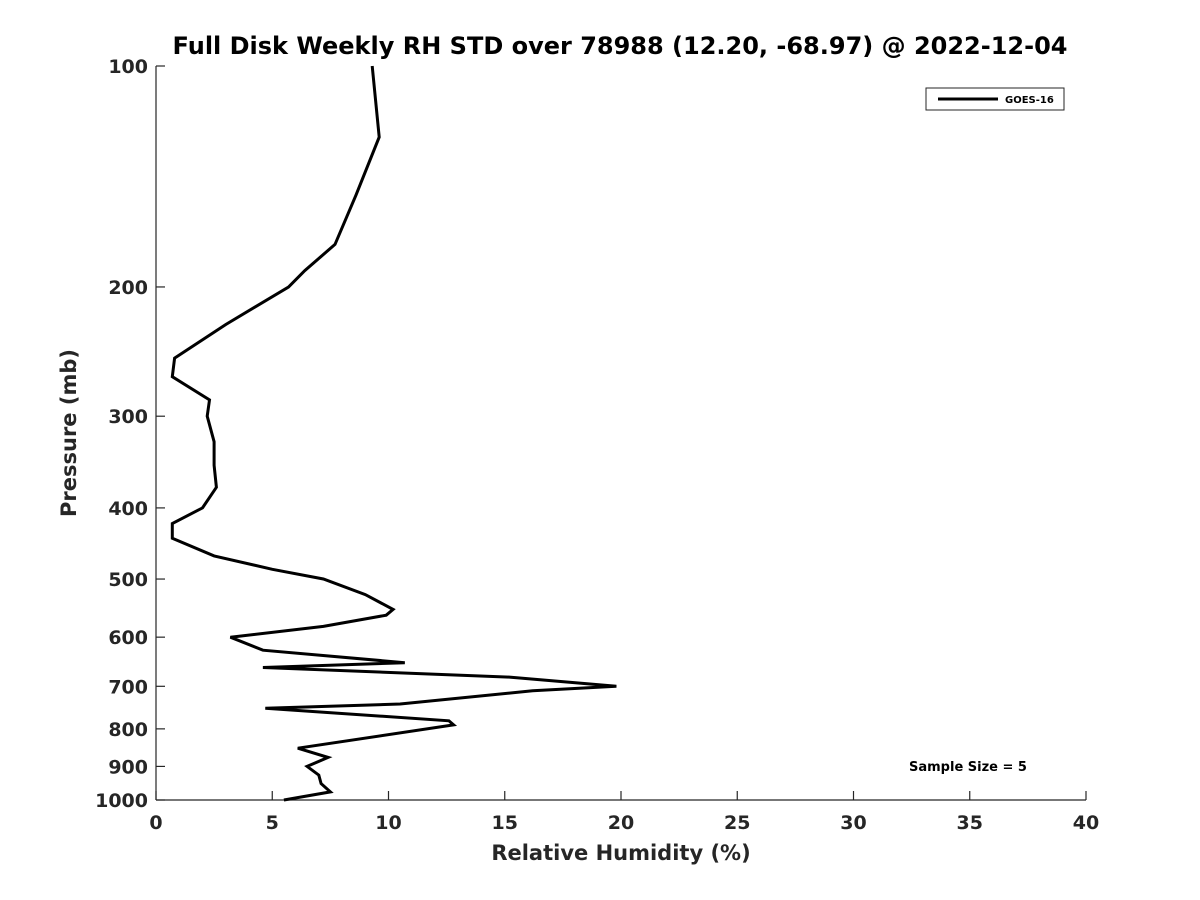 The image size is (1200, 900). Describe the element at coordinates (621, 823) in the screenshot. I see `x-tick-label: 20` at that location.